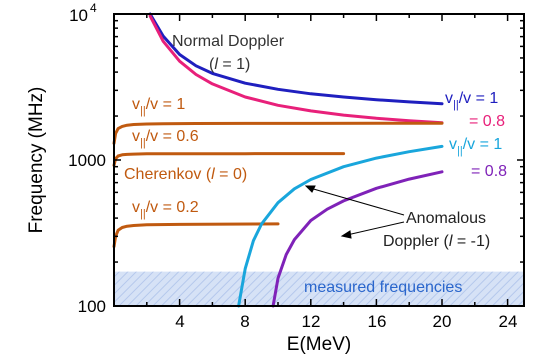  I want to click on y-axis-title: Frequency (MHz), so click(36, 160).